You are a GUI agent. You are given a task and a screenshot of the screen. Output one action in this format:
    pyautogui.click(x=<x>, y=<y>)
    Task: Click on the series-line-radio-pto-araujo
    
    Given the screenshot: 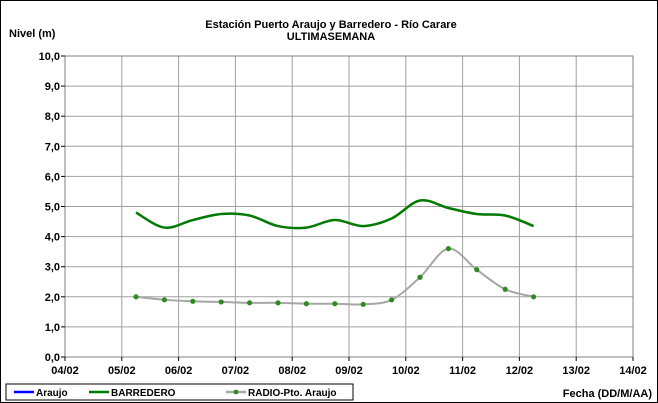 What is the action you would take?
    pyautogui.click(x=334, y=276)
    